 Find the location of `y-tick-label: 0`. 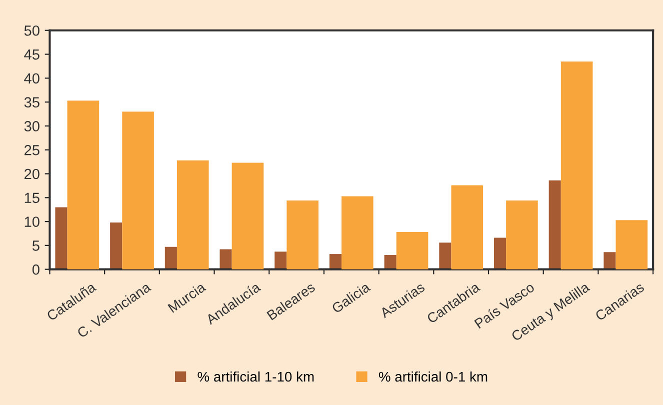

y-tick-label: 0 is located at coordinates (36, 269).